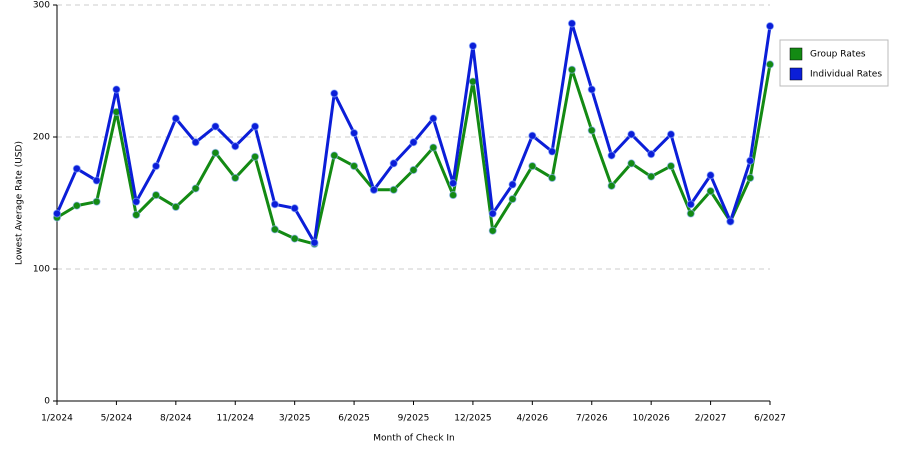 This screenshot has height=450, width=900. I want to click on x-tick-label: 8/2024, so click(176, 419).